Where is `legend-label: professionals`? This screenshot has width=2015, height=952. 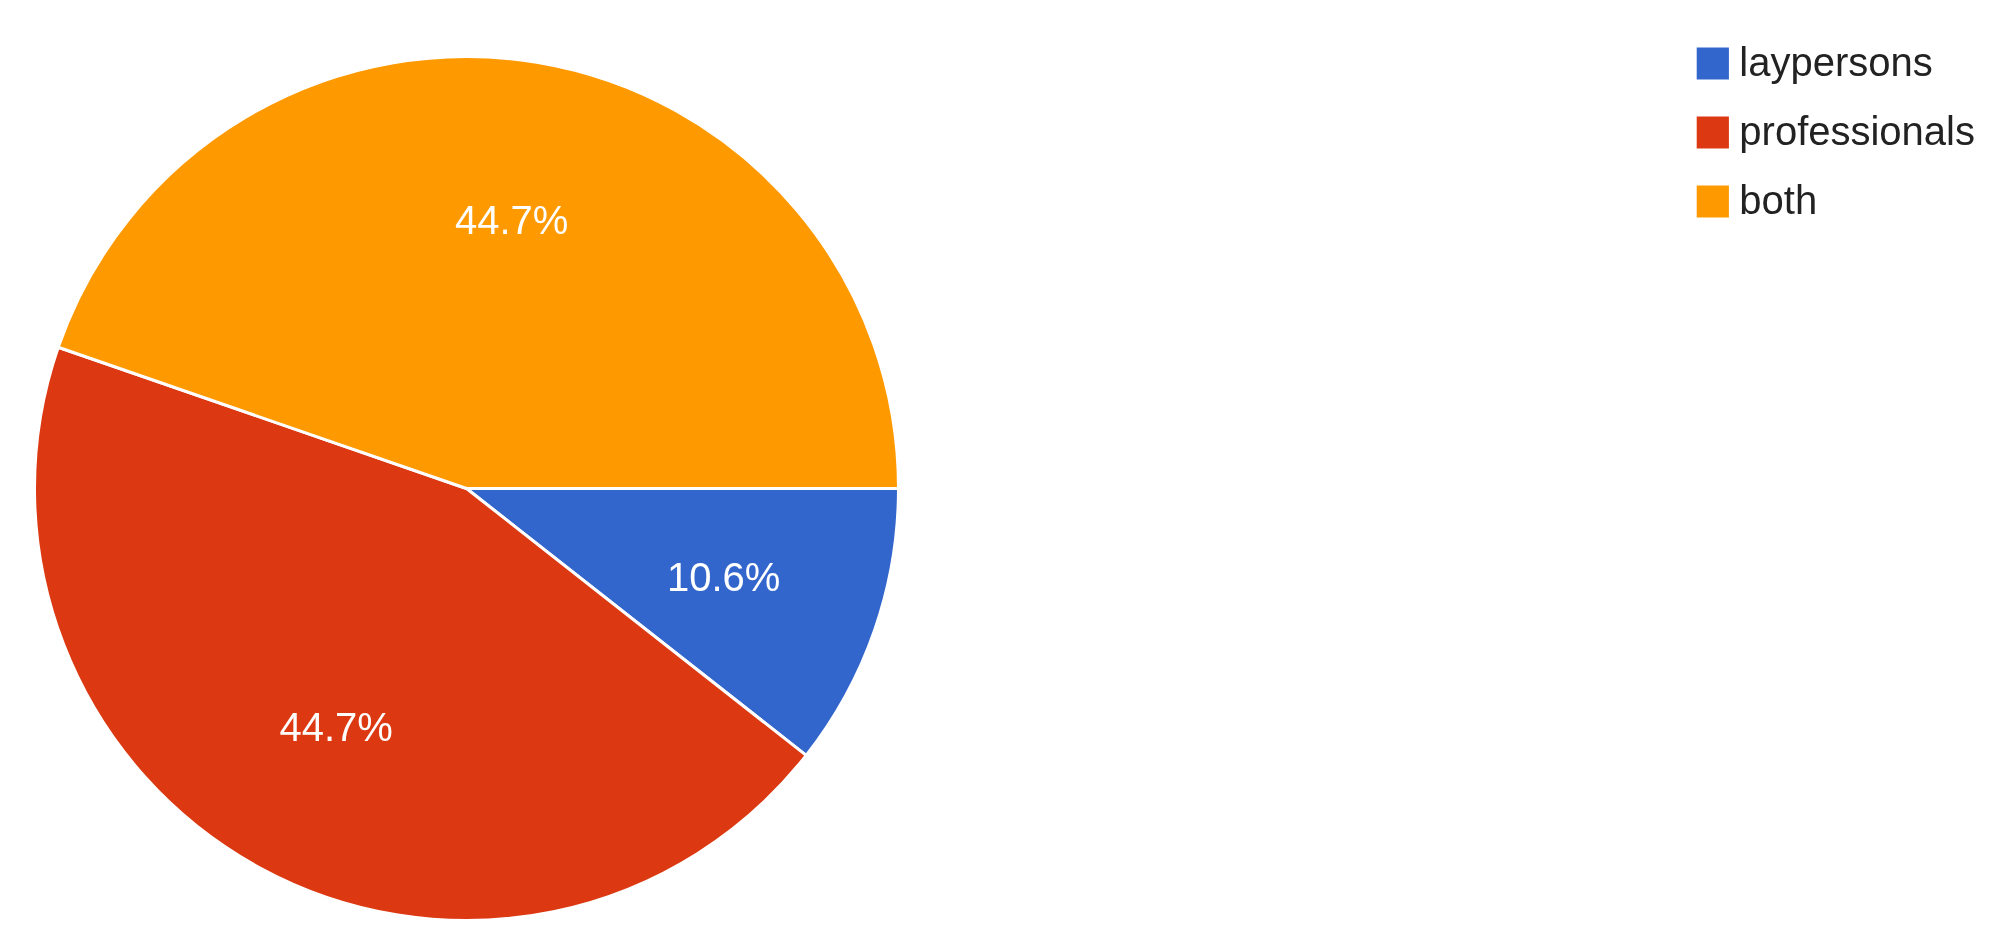 legend-label: professionals is located at coordinates (1857, 131).